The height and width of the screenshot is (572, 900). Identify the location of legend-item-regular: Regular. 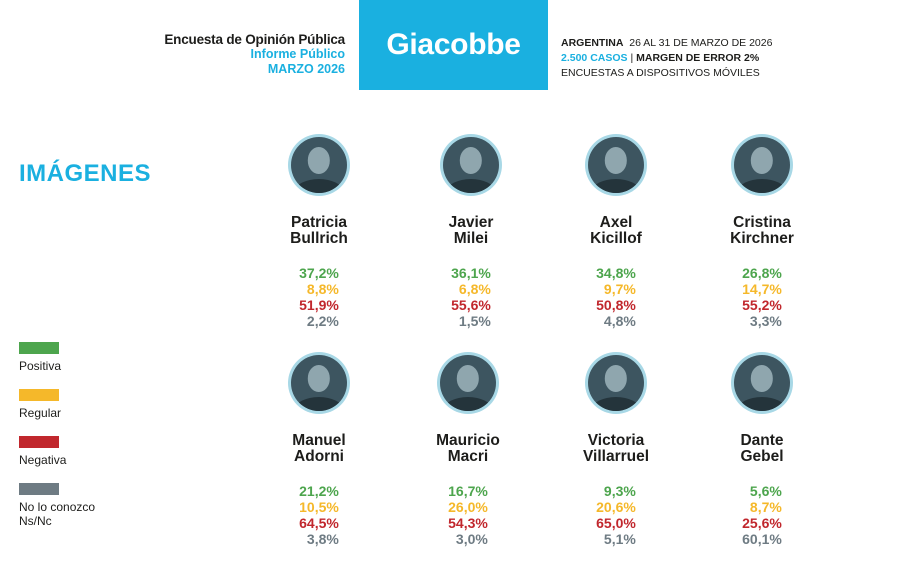
(57, 412).